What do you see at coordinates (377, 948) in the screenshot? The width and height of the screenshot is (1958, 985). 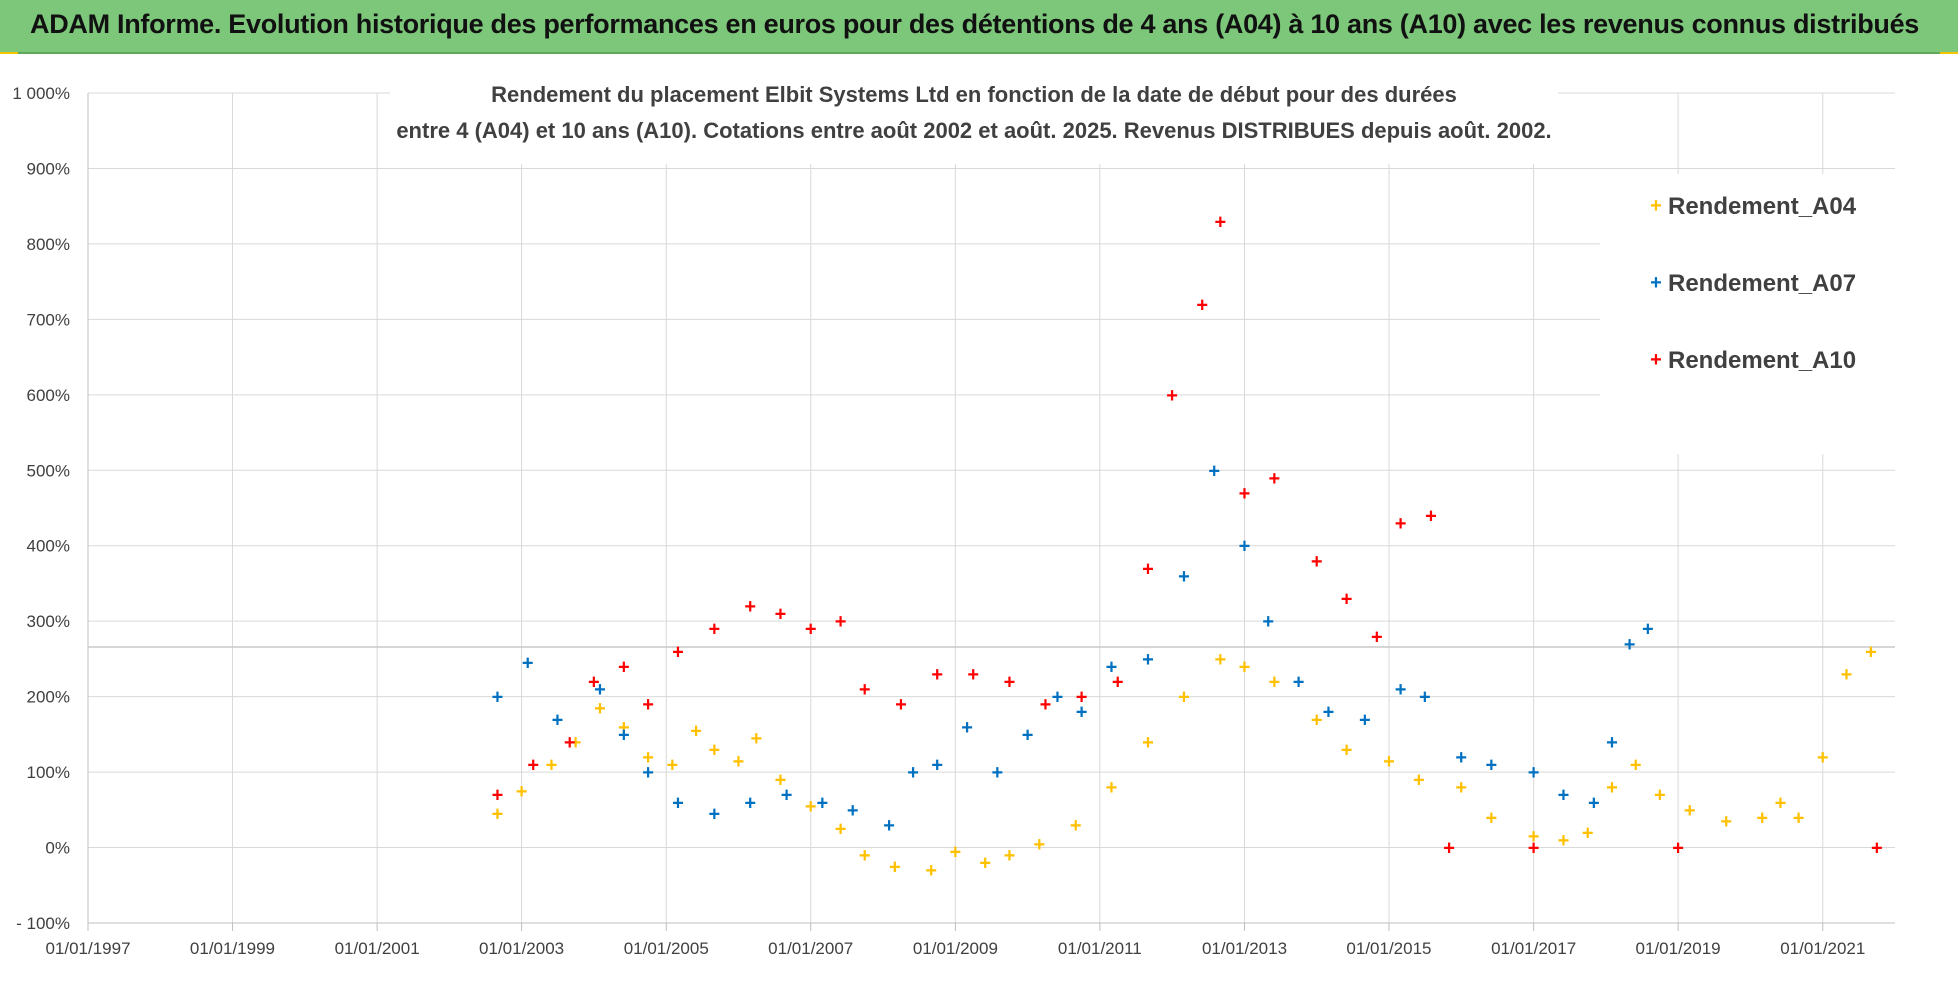 I see `x-tick-label: 01/01/2001` at bounding box center [377, 948].